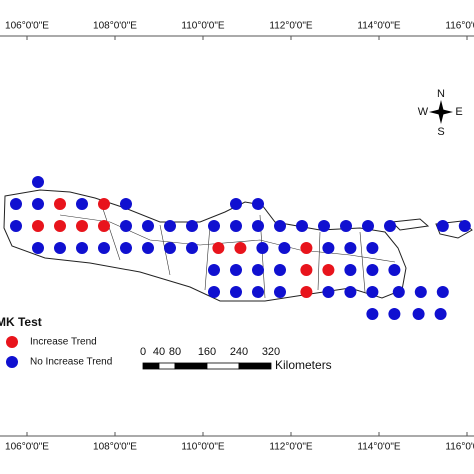 The width and height of the screenshot is (474, 474). I want to click on scale-label: 160, so click(207, 352).